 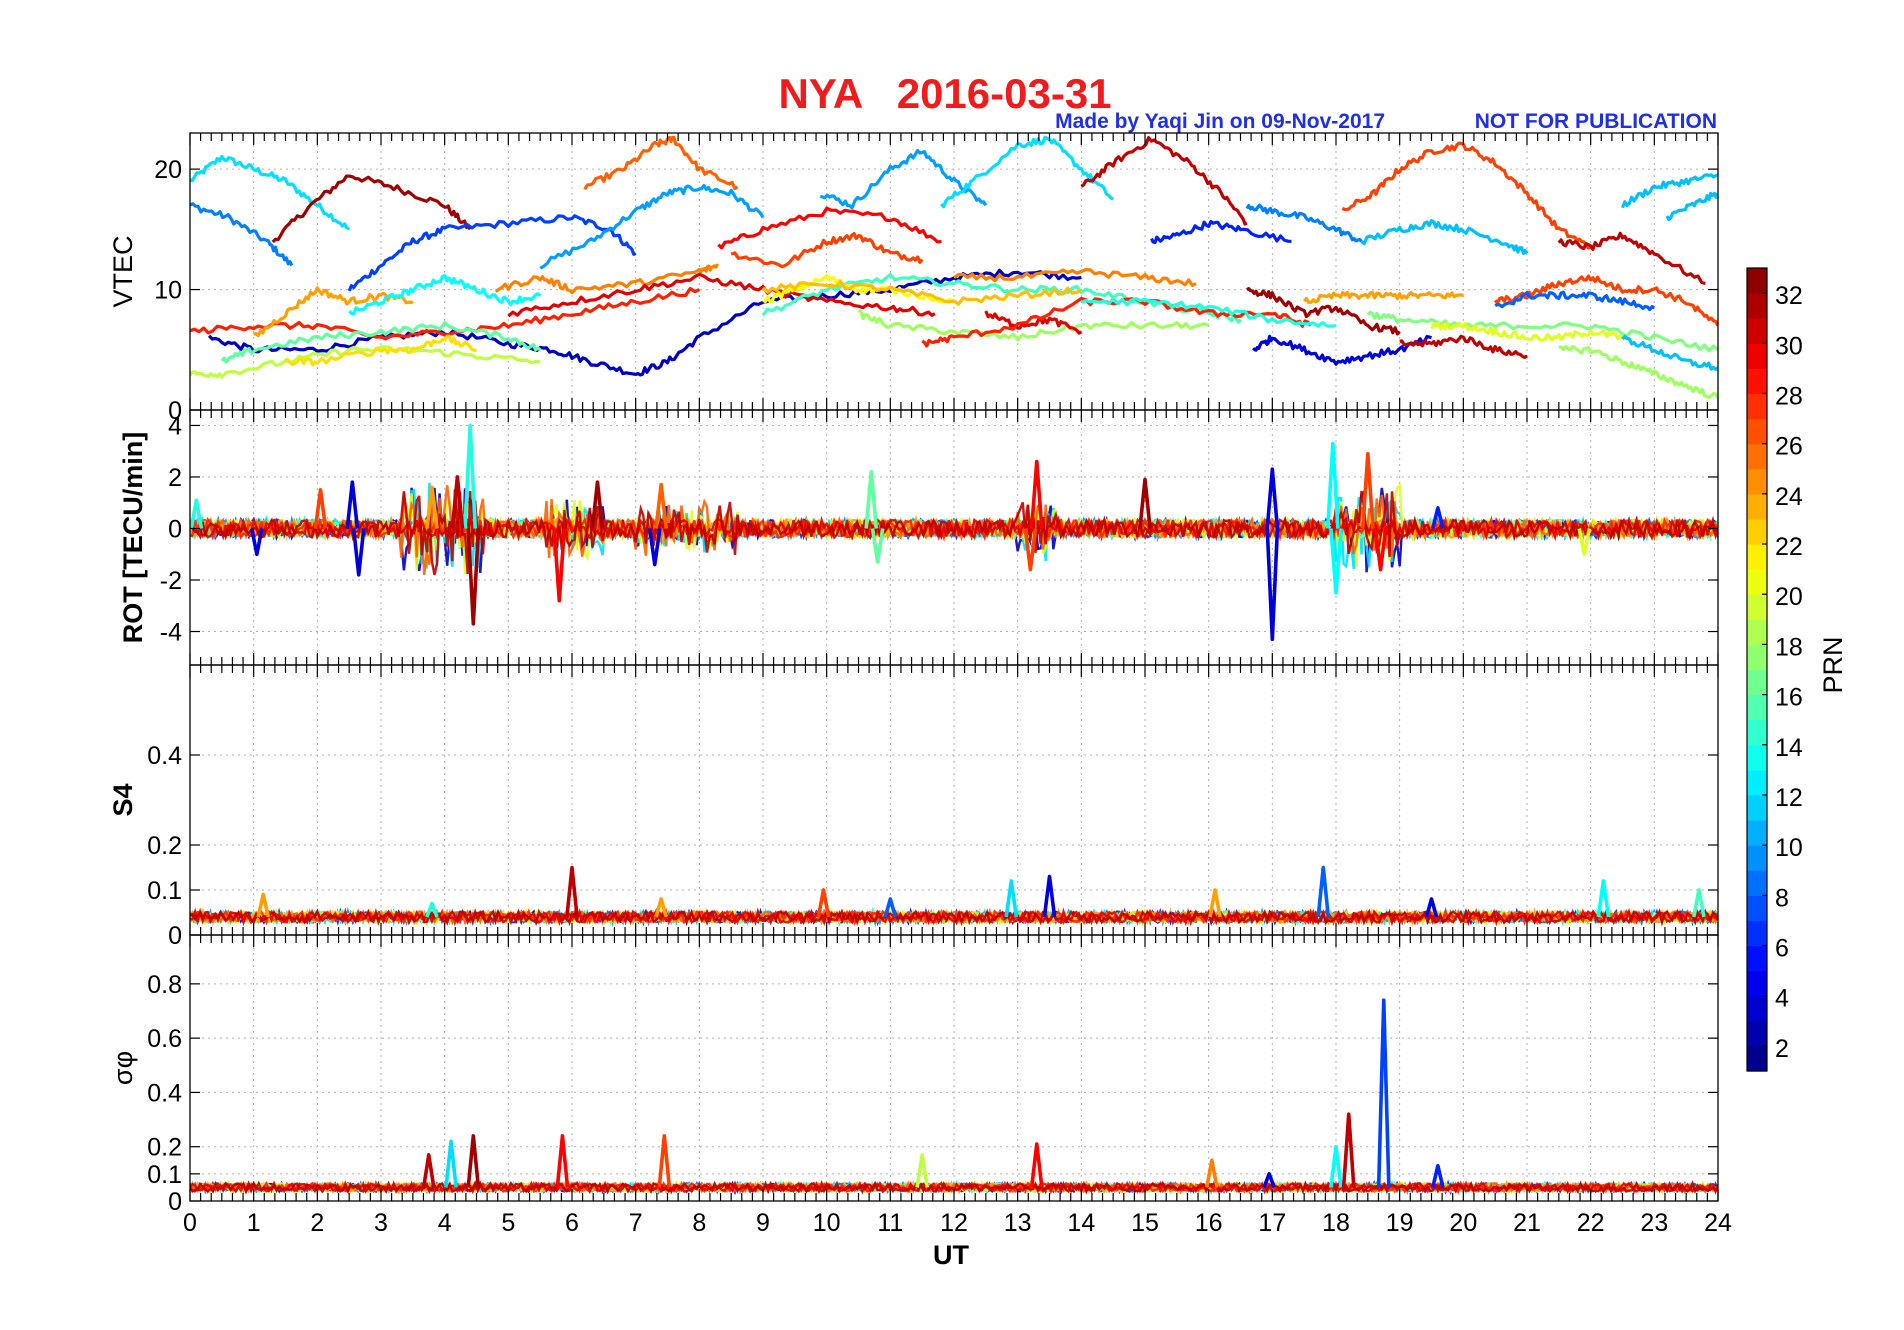 I want to click on colorbar-tick-label: 20, so click(x=1789, y=597).